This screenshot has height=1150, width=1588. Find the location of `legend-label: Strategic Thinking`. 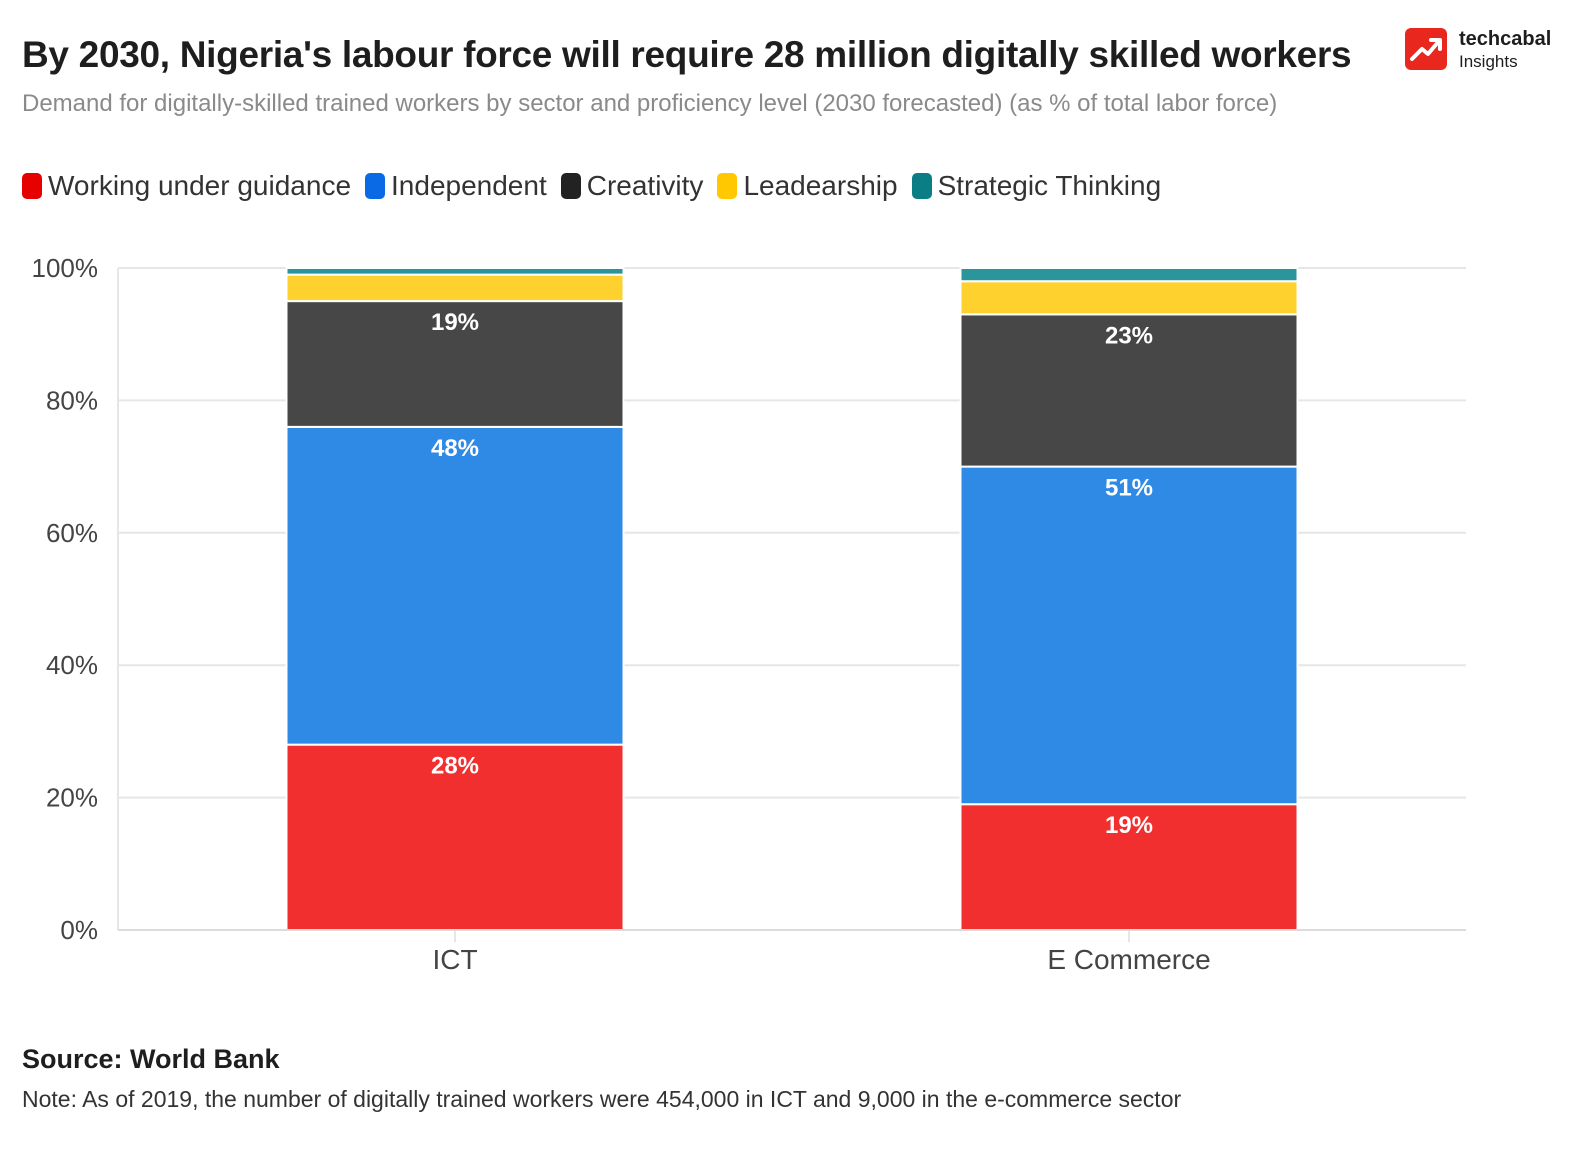

legend-label: Strategic Thinking is located at coordinates (1049, 185).